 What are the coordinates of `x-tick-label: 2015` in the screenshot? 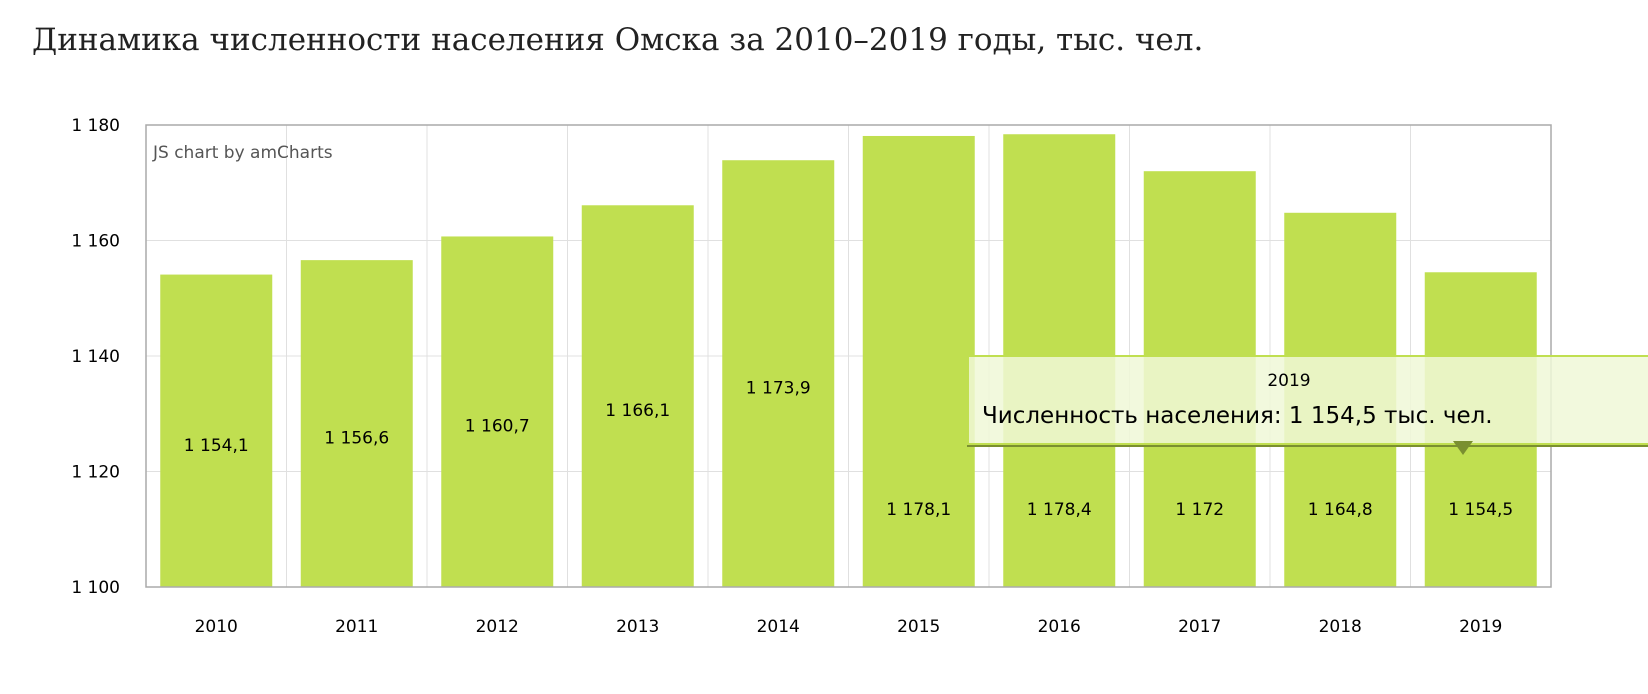 It's located at (918, 627).